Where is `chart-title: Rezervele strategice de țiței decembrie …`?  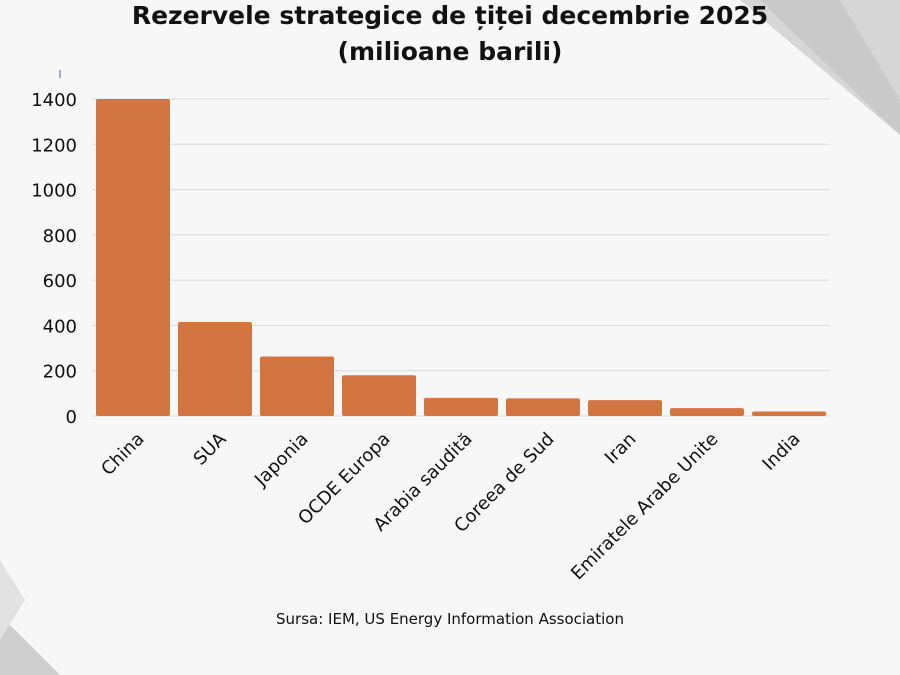 chart-title: Rezervele strategice de țiței decembrie … is located at coordinates (450, 15).